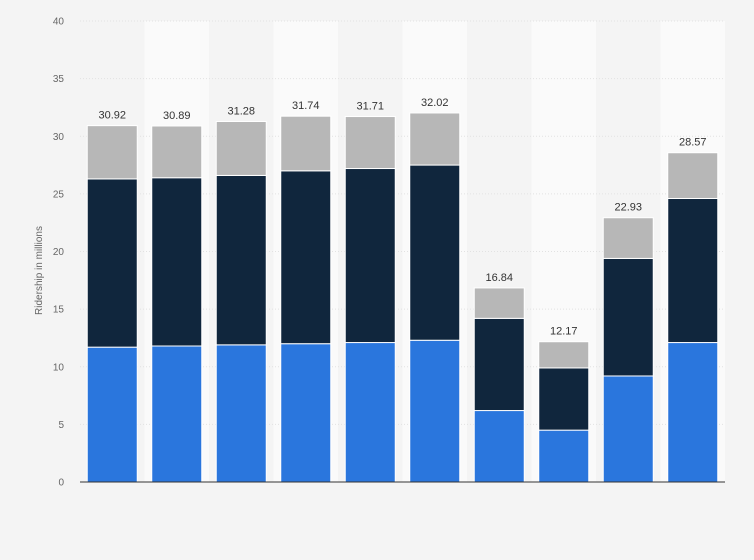  I want to click on y-tick-label: 15, so click(59, 310).